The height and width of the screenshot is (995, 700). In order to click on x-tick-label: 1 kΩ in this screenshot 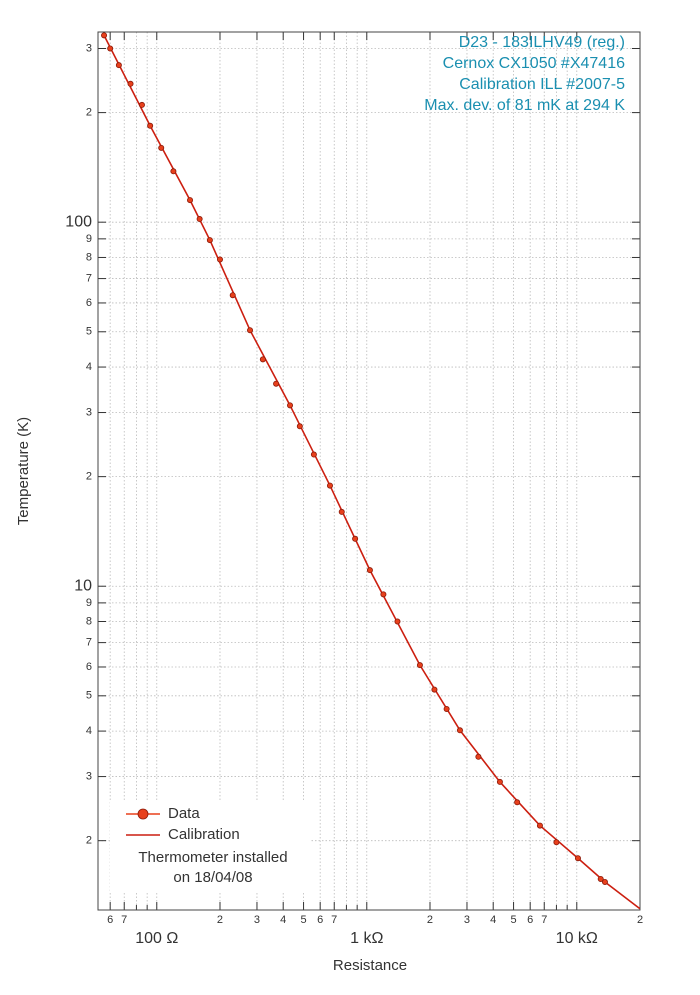, I will do `click(366, 938)`.